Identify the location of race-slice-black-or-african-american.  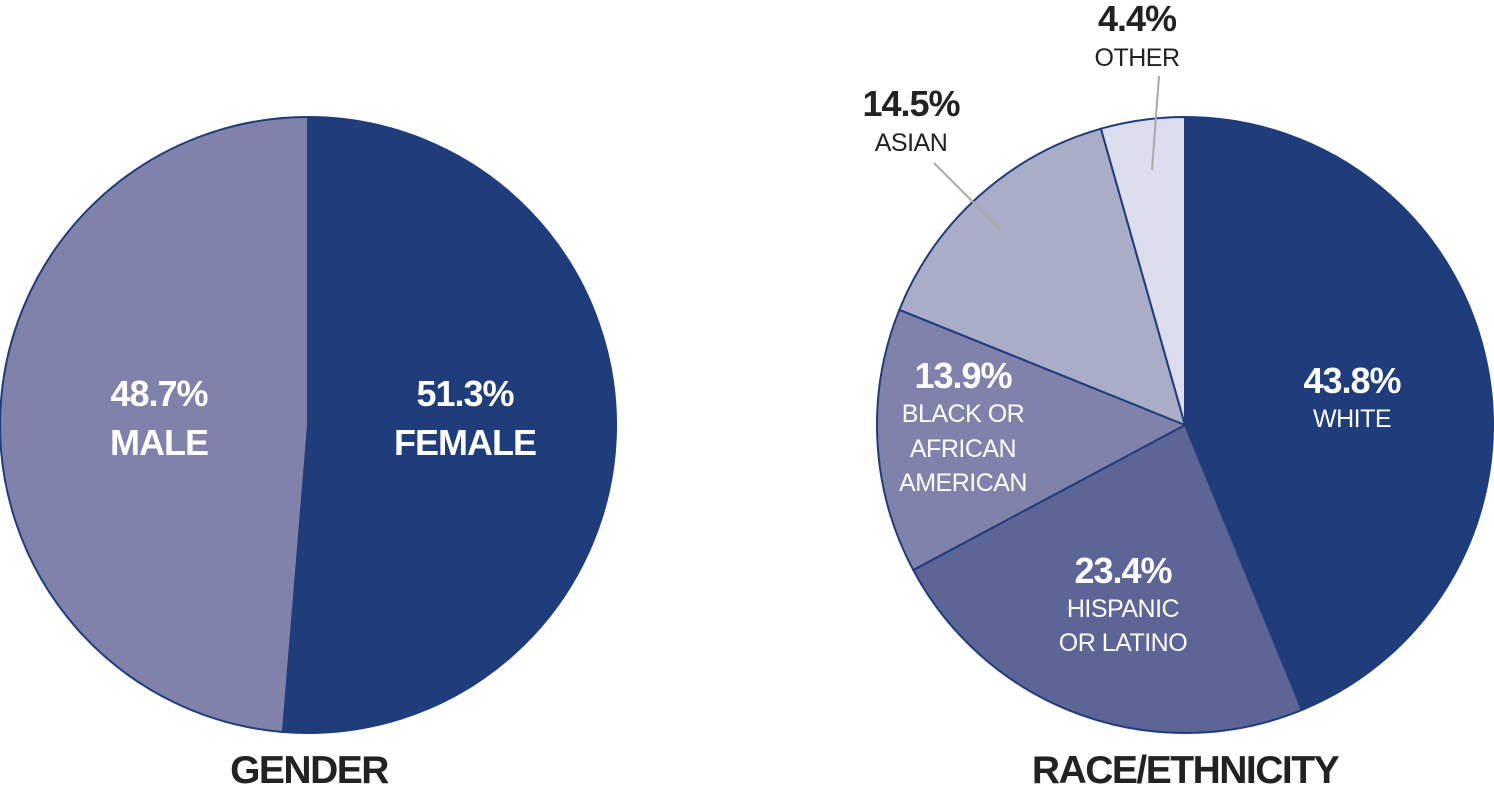
(1031, 439).